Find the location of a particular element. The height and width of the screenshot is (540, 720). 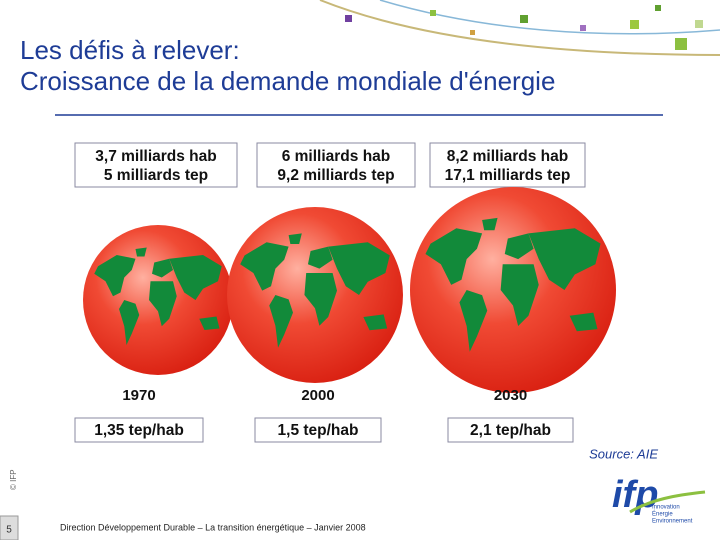

logo: ifp Innovation Énergie Environnement is located at coordinates (659, 499).